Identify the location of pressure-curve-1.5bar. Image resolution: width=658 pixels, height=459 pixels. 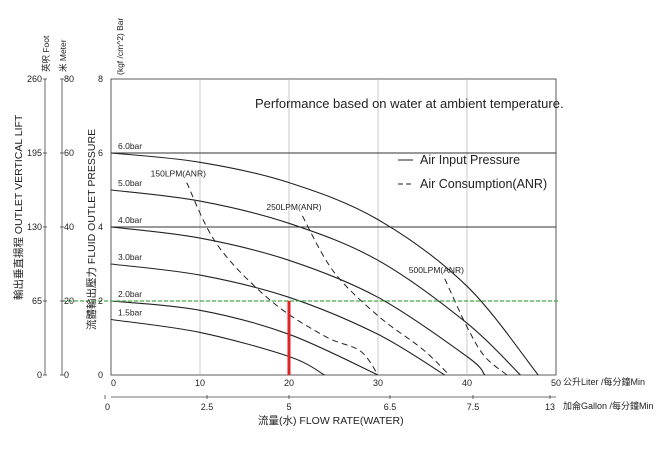
(218, 346).